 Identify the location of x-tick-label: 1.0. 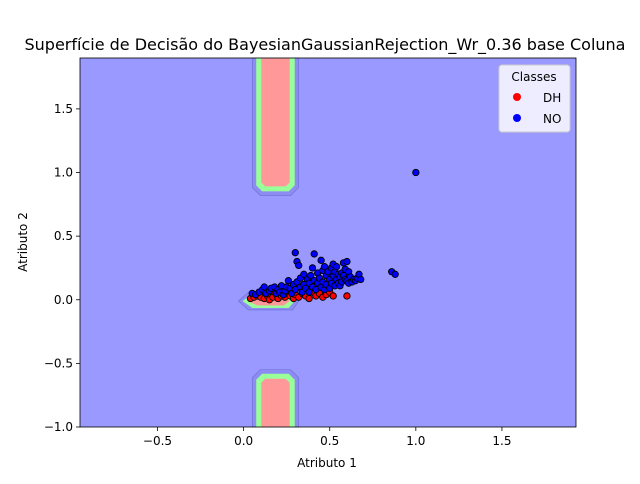
(415, 441).